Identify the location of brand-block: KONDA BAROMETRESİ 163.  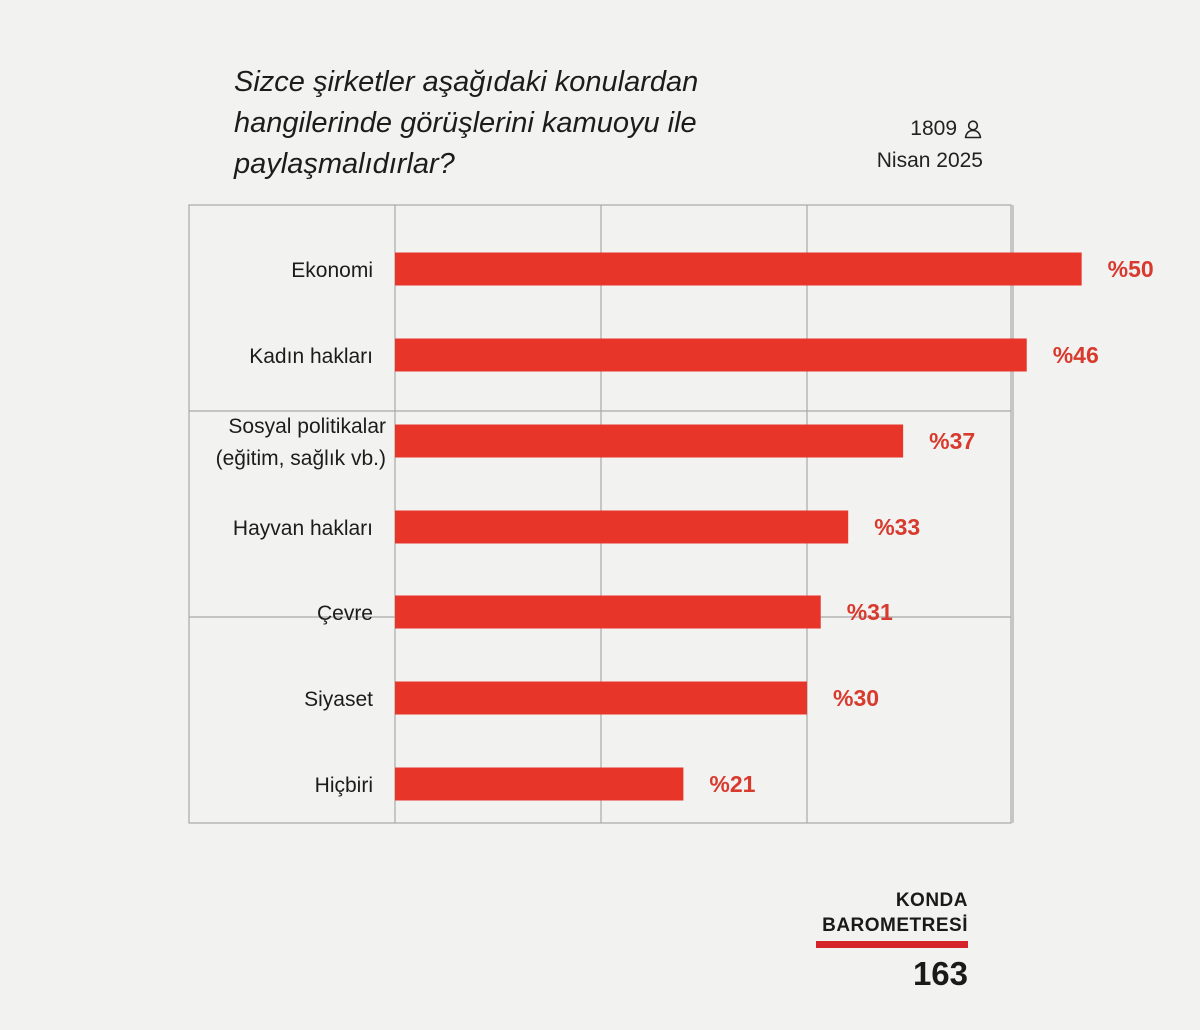
(890, 940).